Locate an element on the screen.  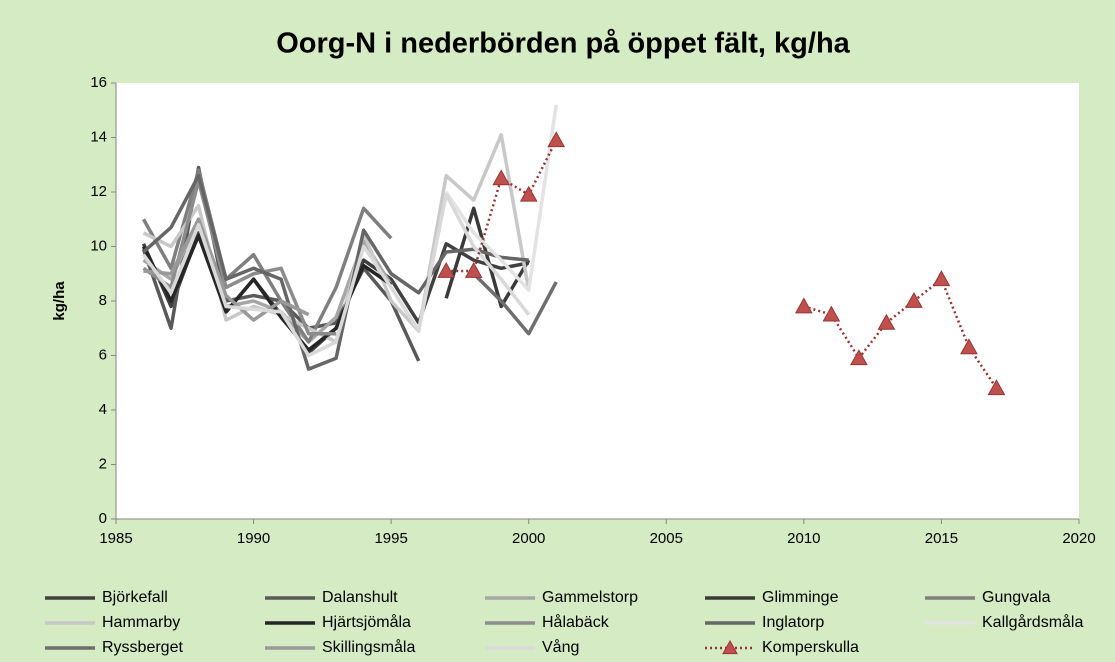
y-tick-label: 6 is located at coordinates (103, 354).